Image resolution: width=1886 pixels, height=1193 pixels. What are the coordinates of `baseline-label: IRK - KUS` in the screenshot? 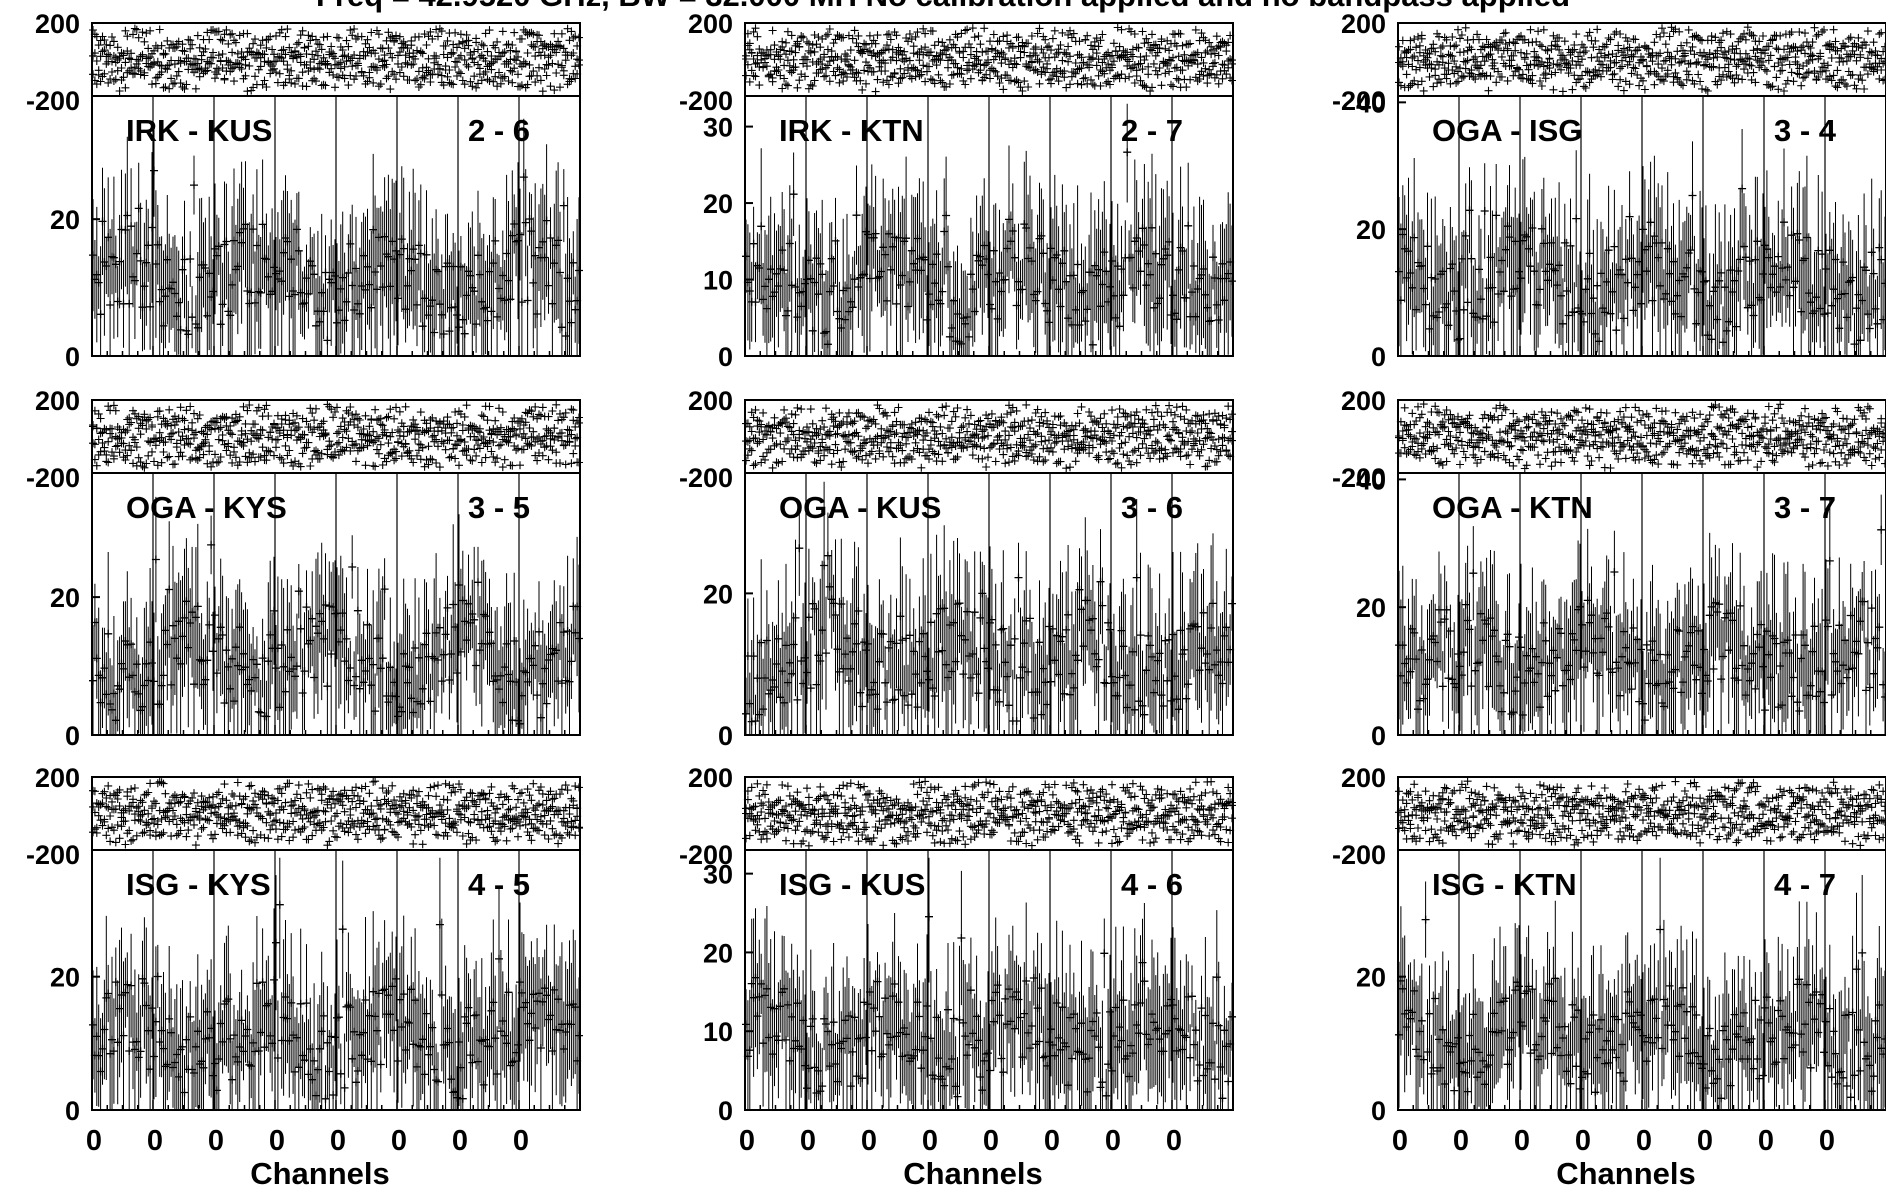 It's located at (199, 130).